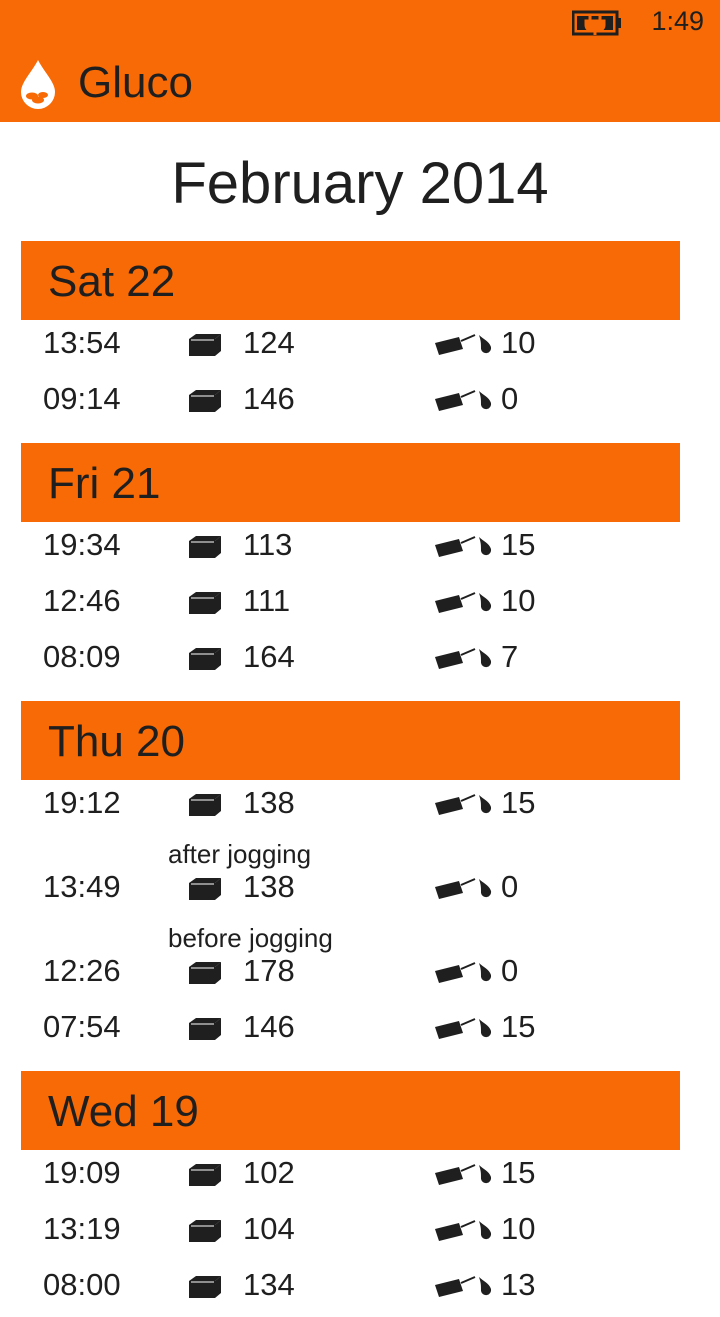  What do you see at coordinates (360, 1236) in the screenshot?
I see `log-entry-row: 13:19 104 10` at bounding box center [360, 1236].